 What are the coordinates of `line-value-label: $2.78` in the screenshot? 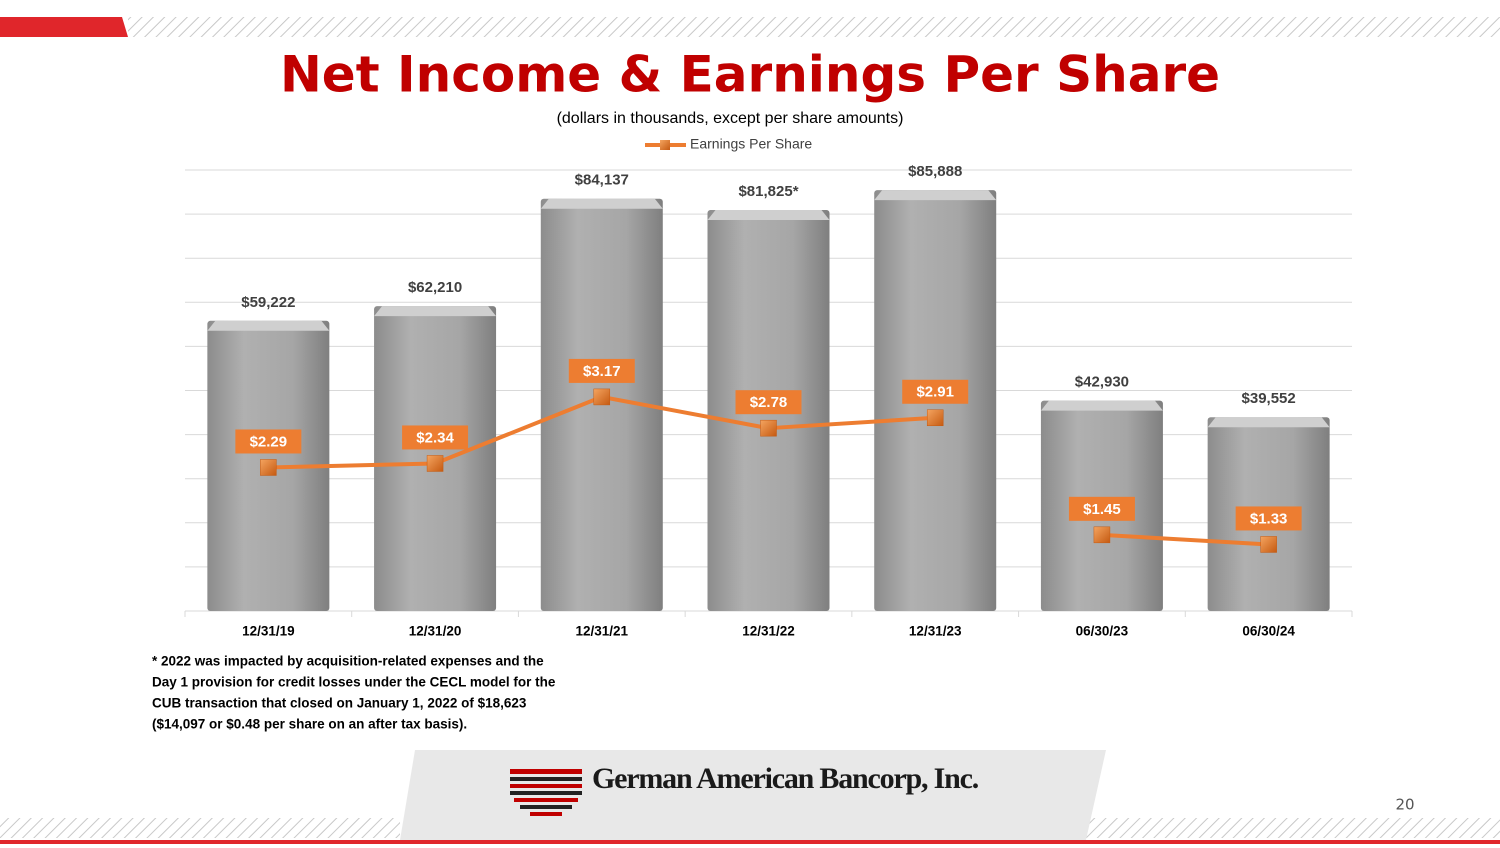 It's located at (769, 402).